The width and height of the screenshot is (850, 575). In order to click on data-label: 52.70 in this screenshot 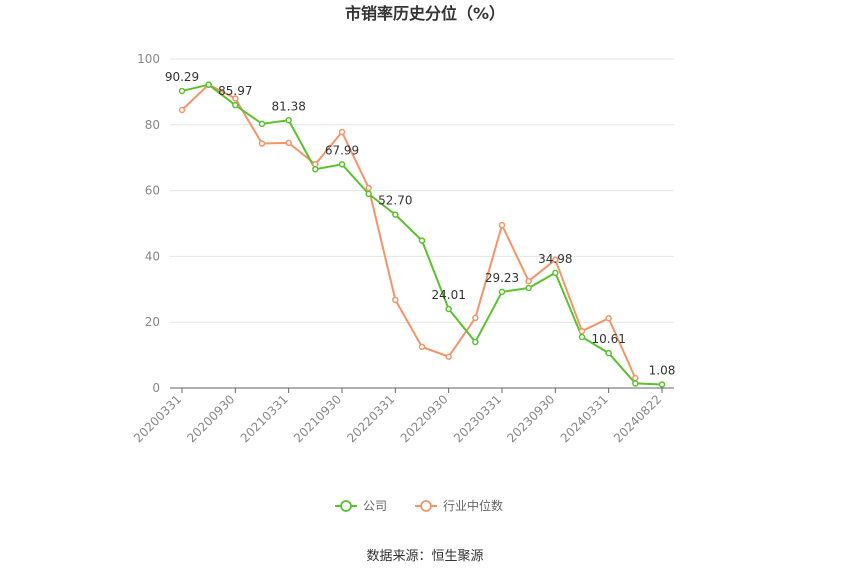, I will do `click(395, 201)`.